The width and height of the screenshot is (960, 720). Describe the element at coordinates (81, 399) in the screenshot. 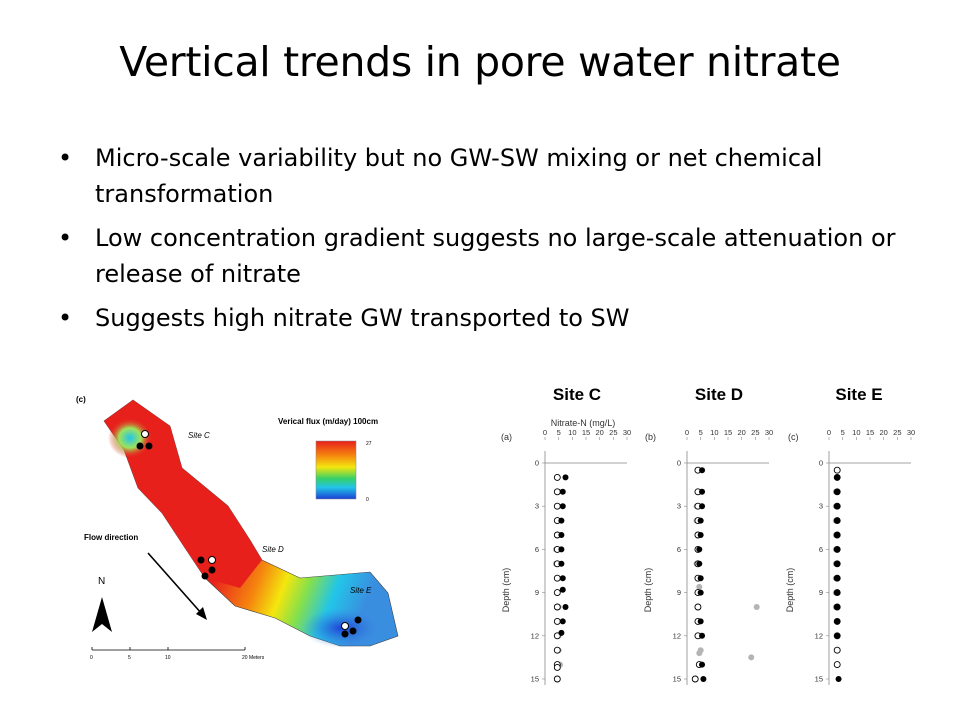

I see `map-panel-label: (c)` at that location.